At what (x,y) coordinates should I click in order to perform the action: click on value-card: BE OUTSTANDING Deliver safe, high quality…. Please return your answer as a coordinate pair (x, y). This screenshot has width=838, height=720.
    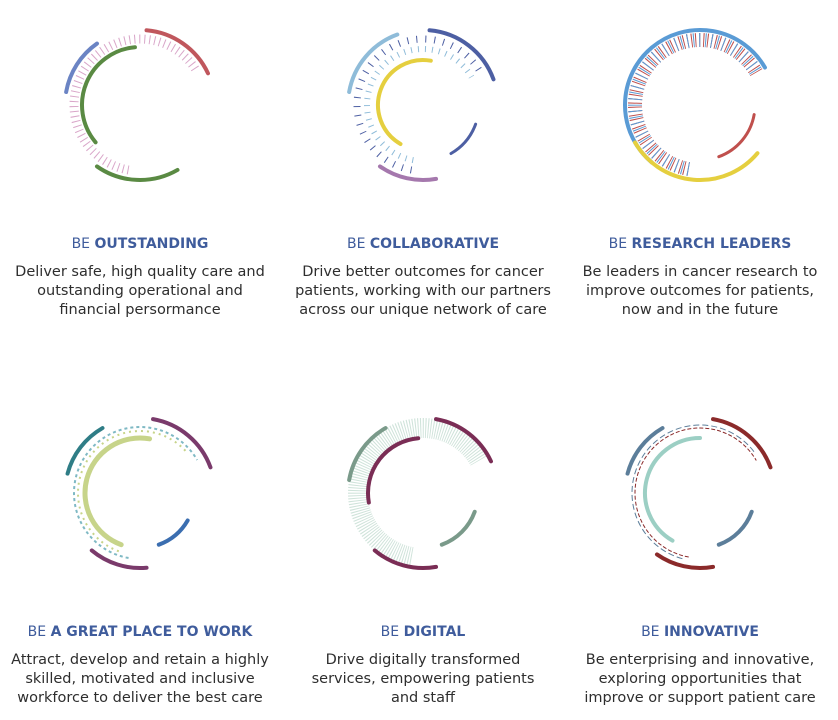
    Looking at the image, I should click on (140, 173).